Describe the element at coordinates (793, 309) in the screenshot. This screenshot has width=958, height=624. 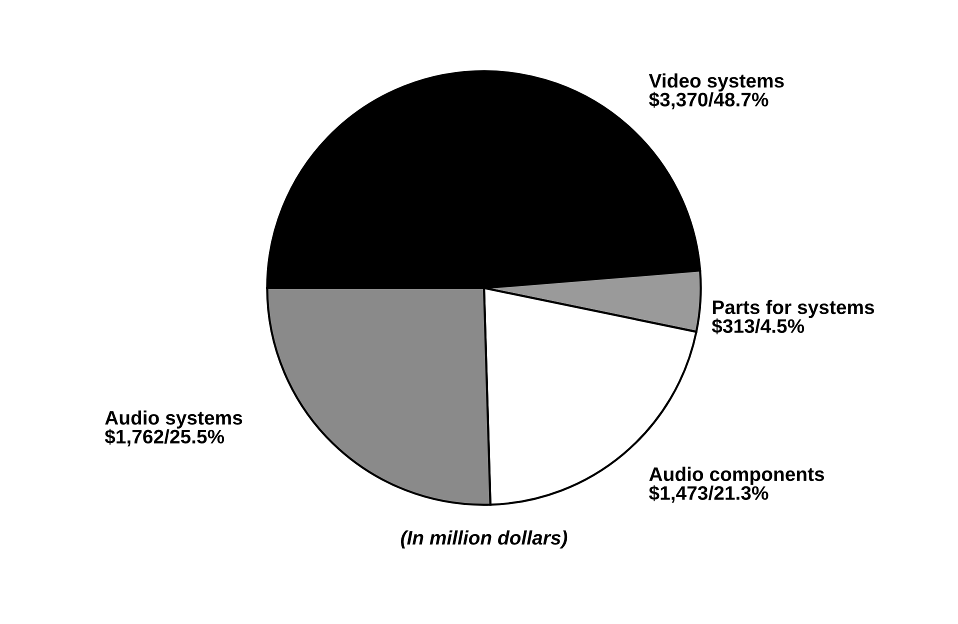
I see `slice-label: Parts for systems` at that location.